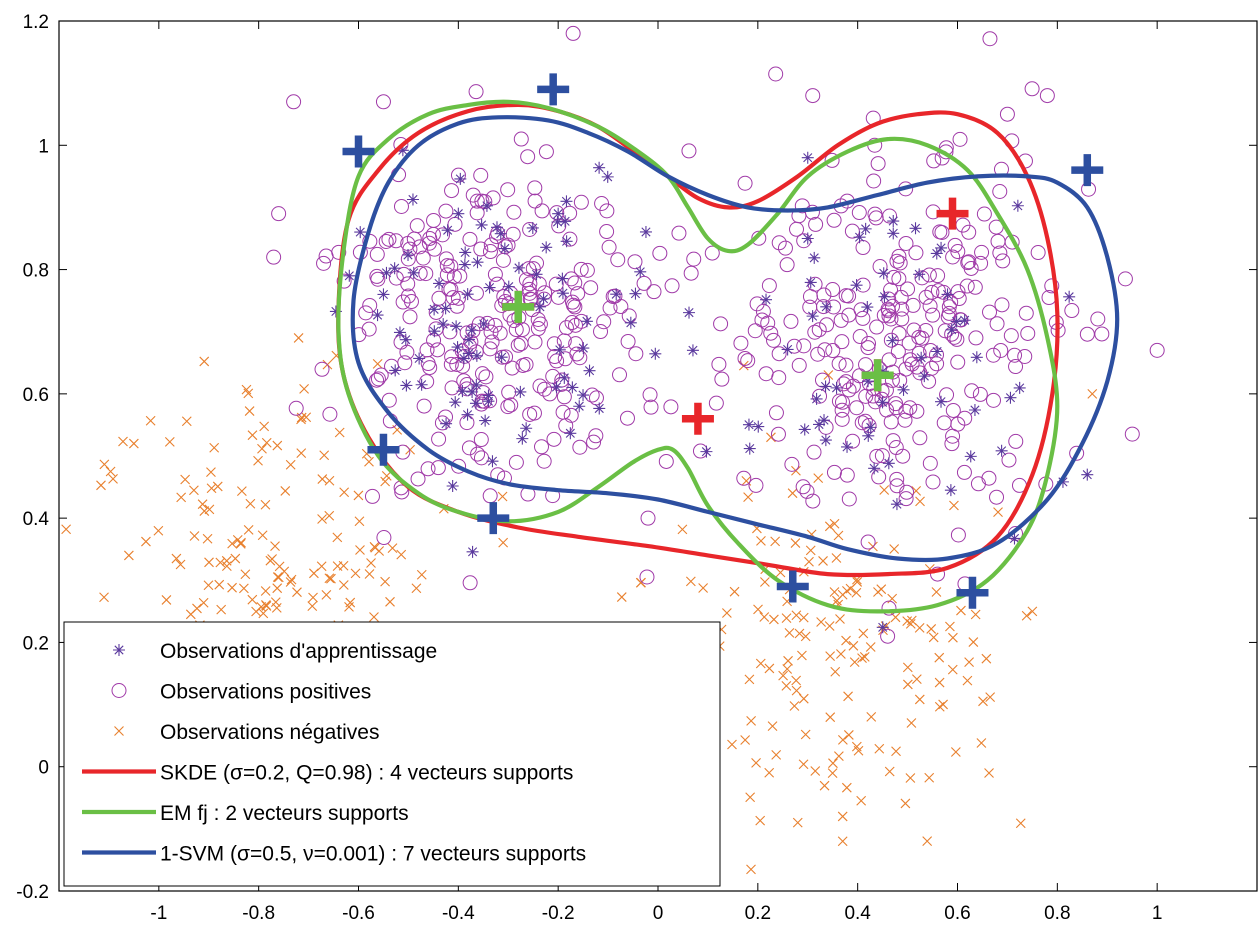  What do you see at coordinates (119, 650) in the screenshot?
I see `legend-swatch-training` at bounding box center [119, 650].